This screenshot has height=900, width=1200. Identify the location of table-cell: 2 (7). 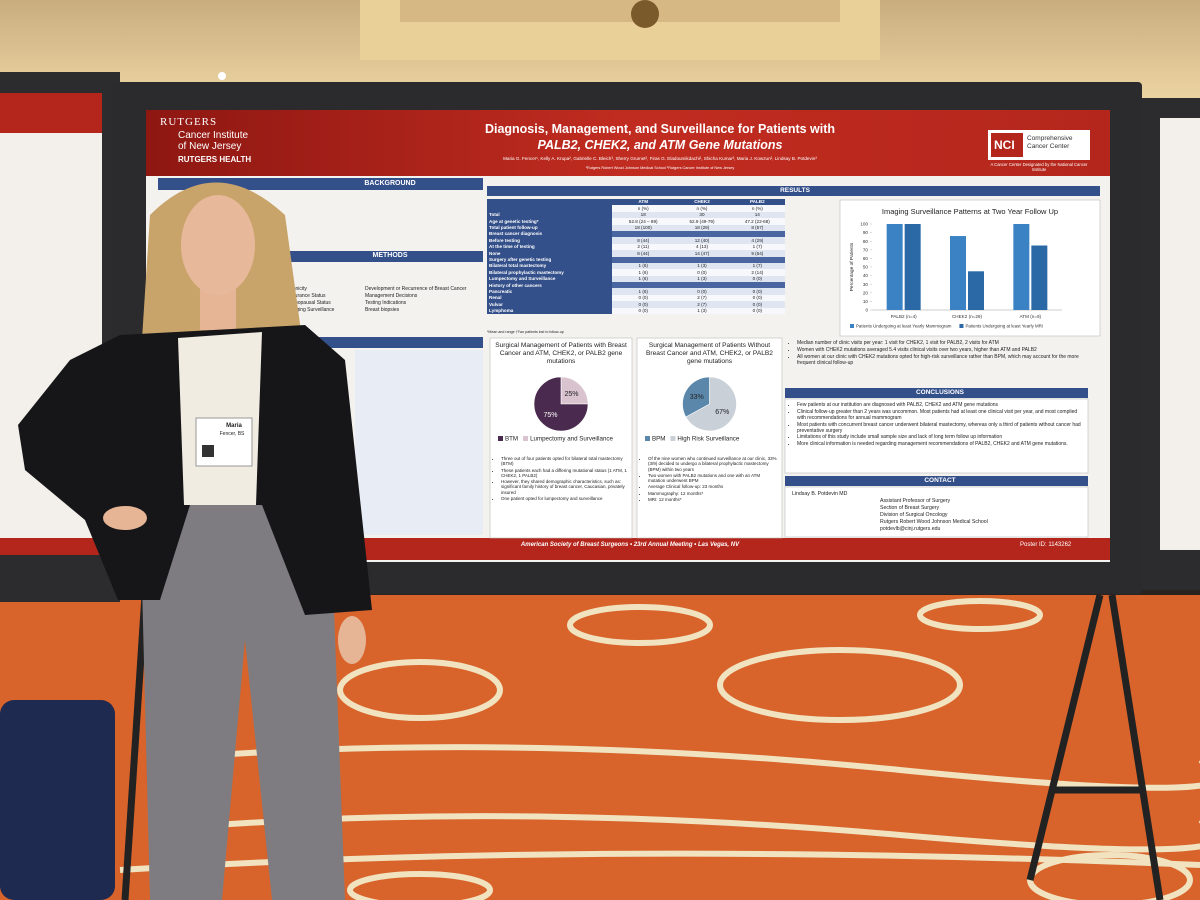
(702, 304).